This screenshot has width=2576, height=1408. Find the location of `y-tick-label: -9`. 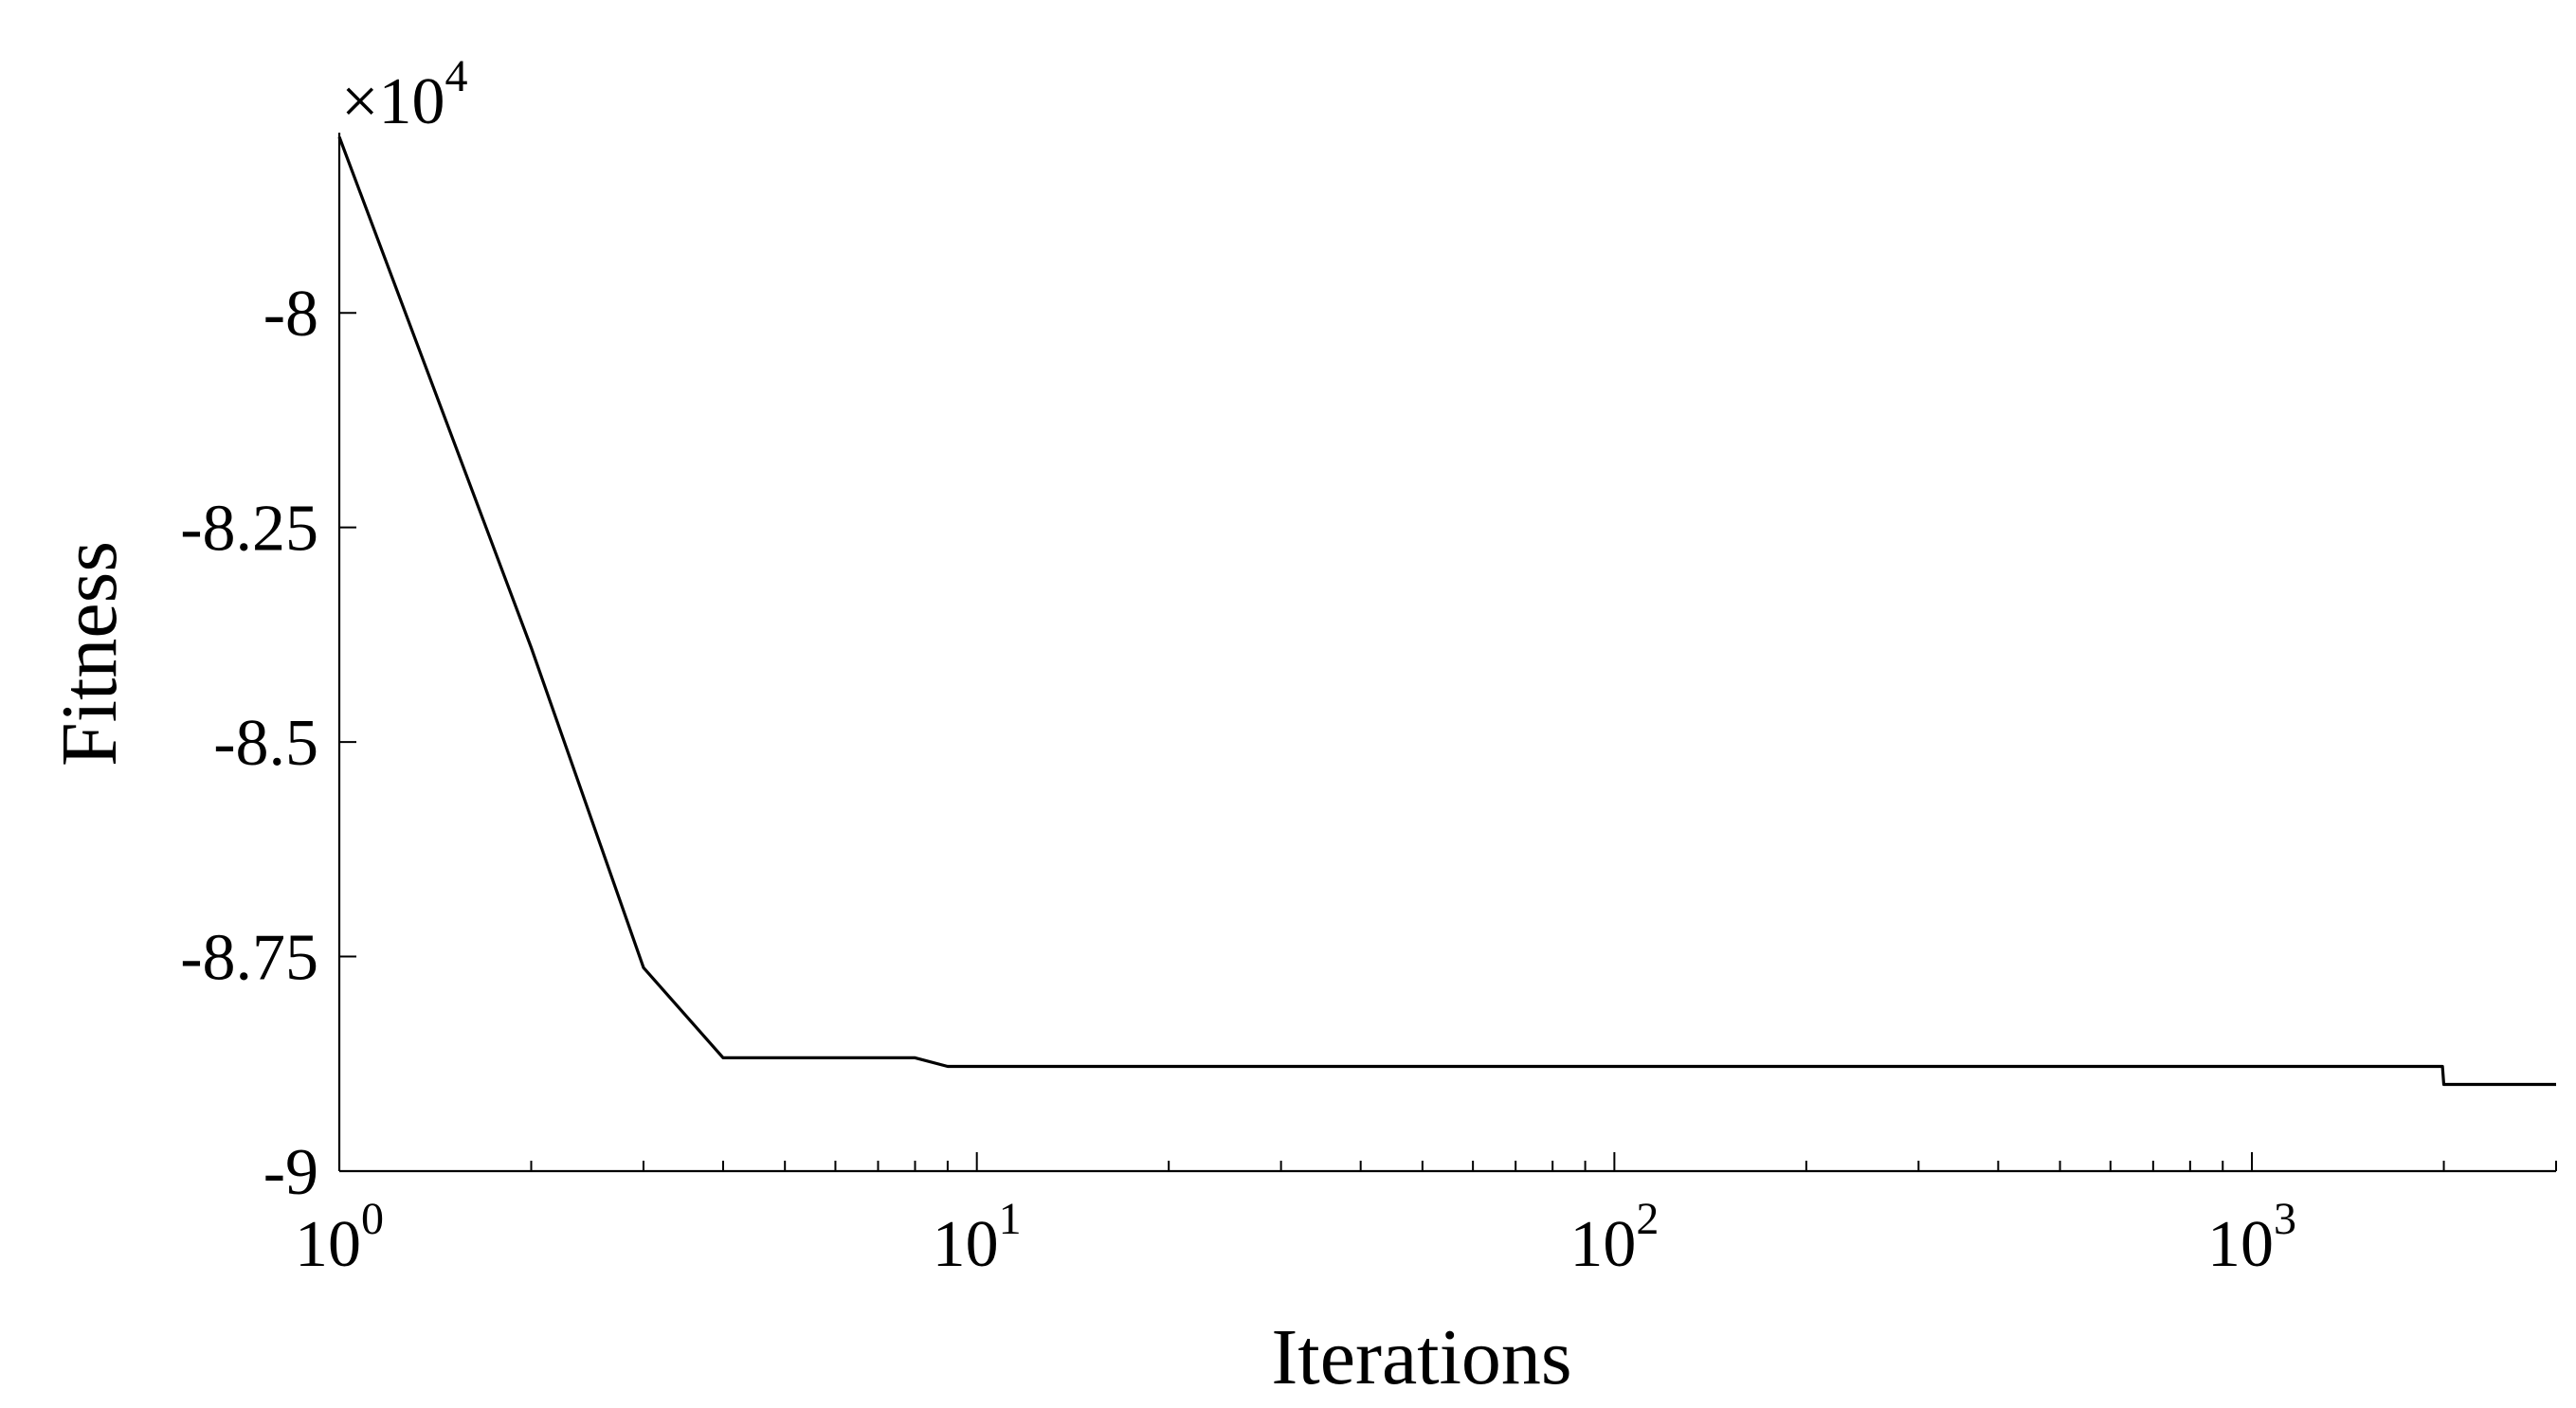

y-tick-label: -9 is located at coordinates (290, 1172).